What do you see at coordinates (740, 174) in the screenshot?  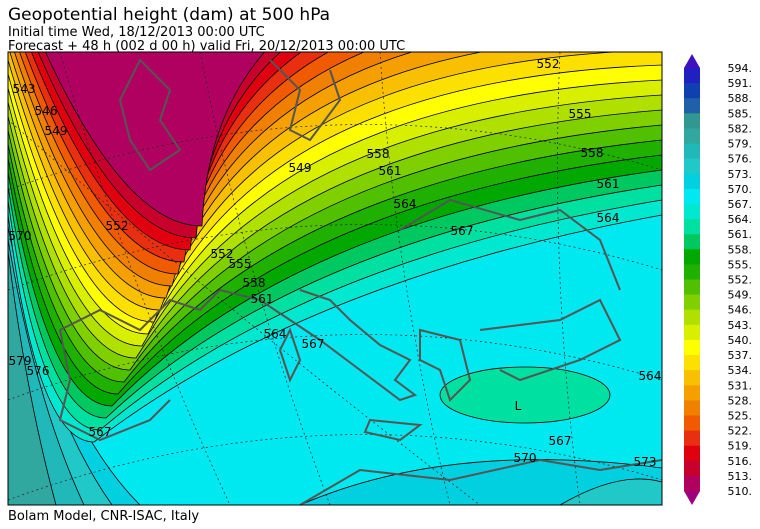 I see `colorbar-label: 573.` at bounding box center [740, 174].